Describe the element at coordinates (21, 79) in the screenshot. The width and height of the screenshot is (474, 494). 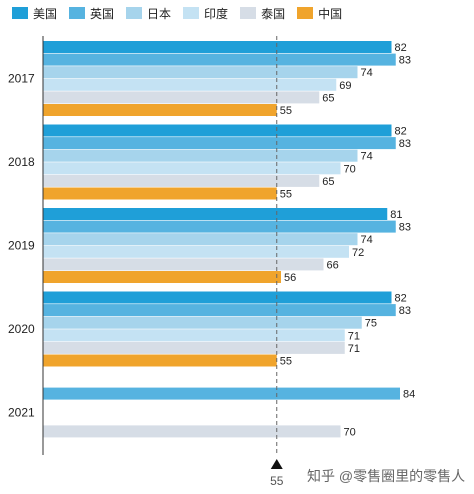
I see `category-label: 2017` at that location.